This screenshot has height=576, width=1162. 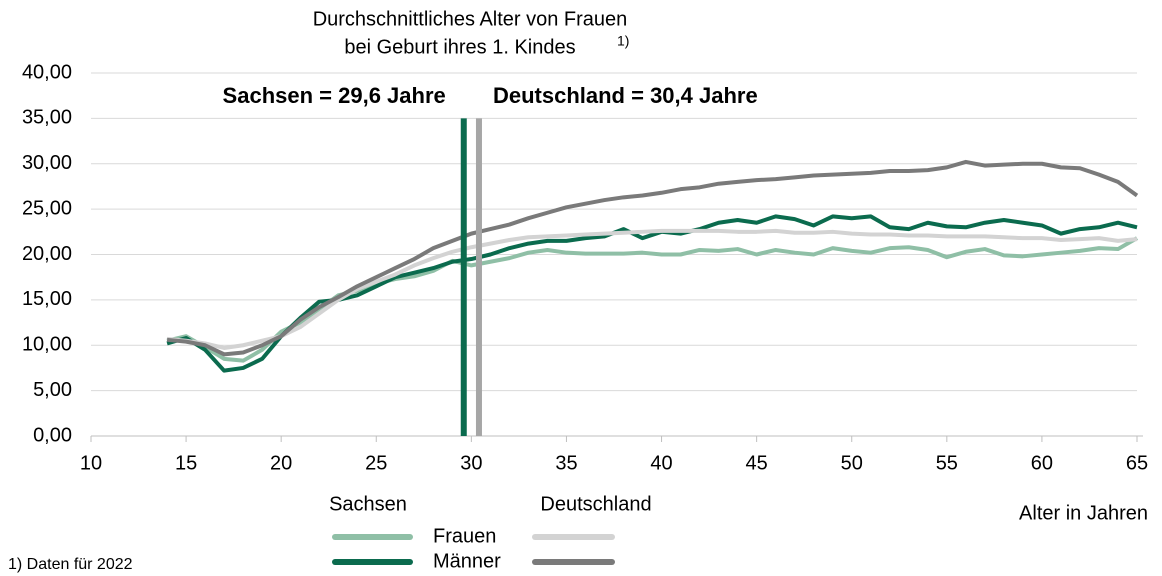 What do you see at coordinates (852, 463) in the screenshot?
I see `x-tick-label: 50` at bounding box center [852, 463].